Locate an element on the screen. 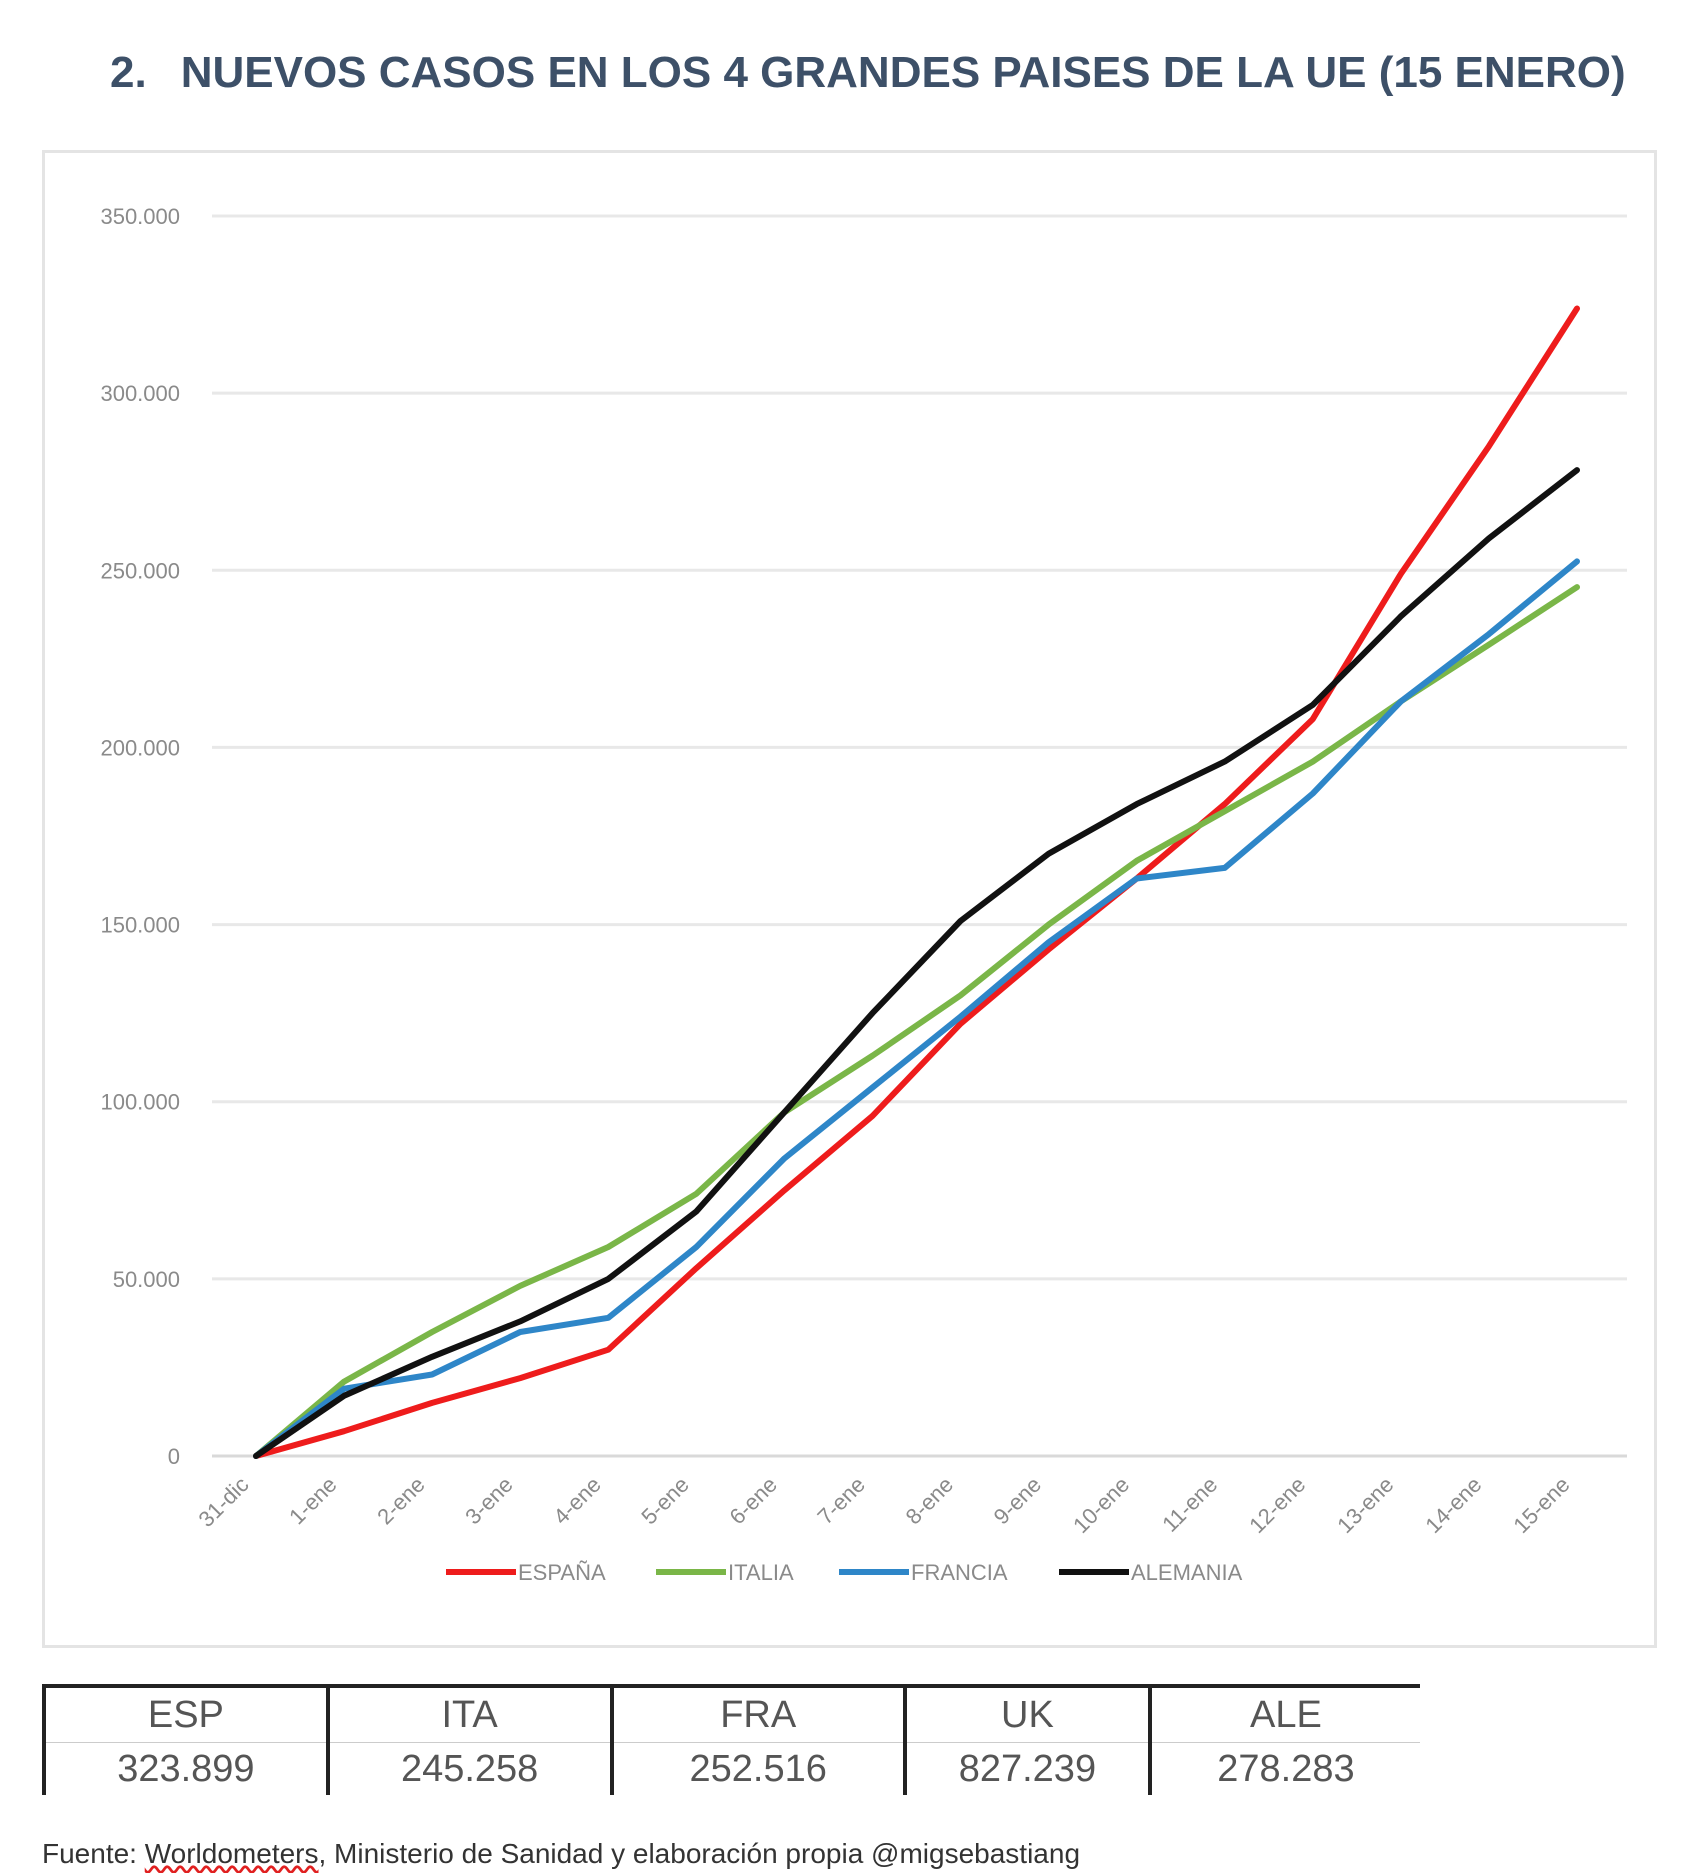 The width and height of the screenshot is (1706, 1873). summary-value-cell: 323.899 is located at coordinates (185, 1768).